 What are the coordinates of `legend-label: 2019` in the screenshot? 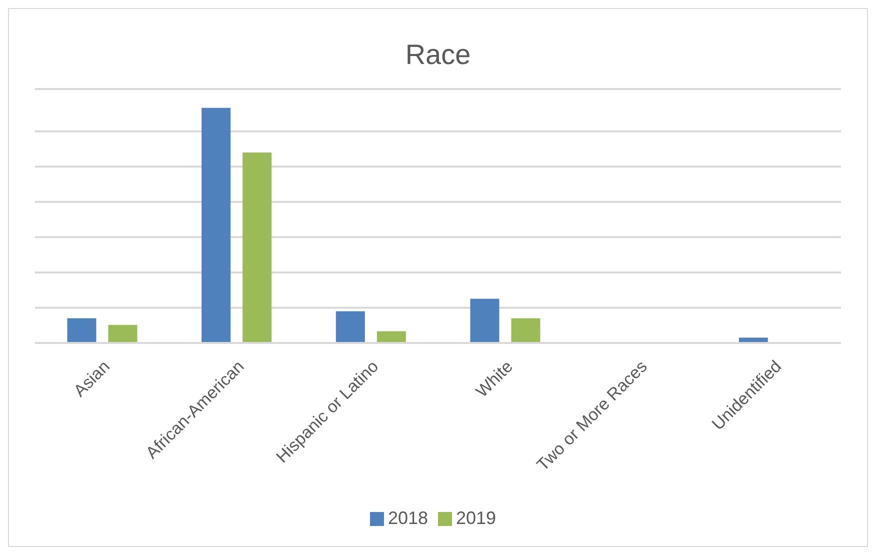 It's located at (476, 518).